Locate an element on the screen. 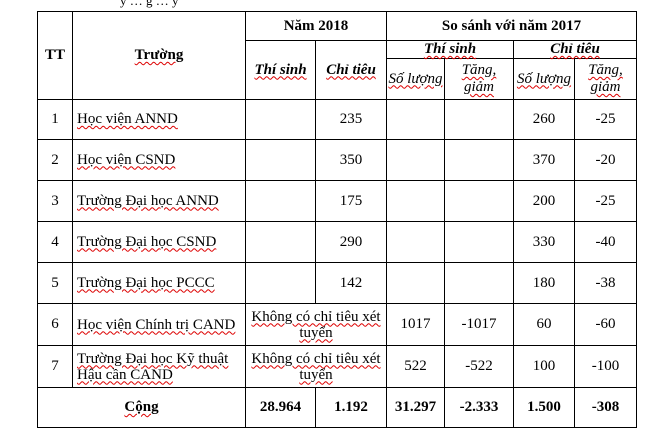  row-ct-tang-giam: -40 is located at coordinates (605, 242).